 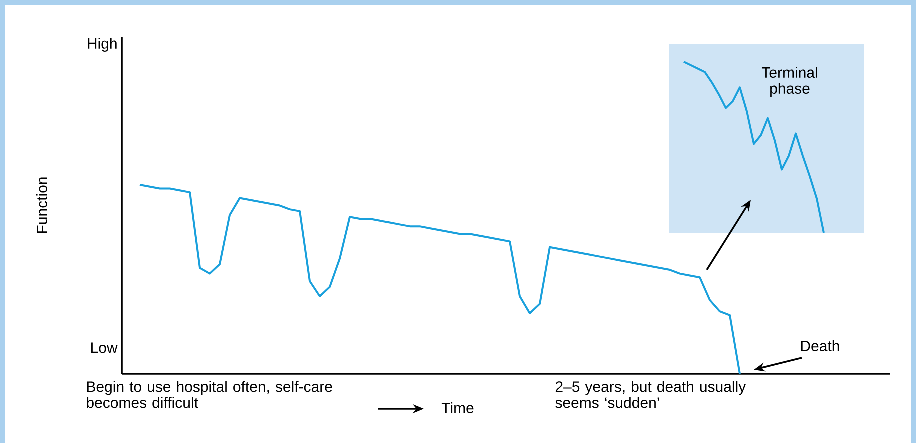 I want to click on text: High, so click(x=102, y=45).